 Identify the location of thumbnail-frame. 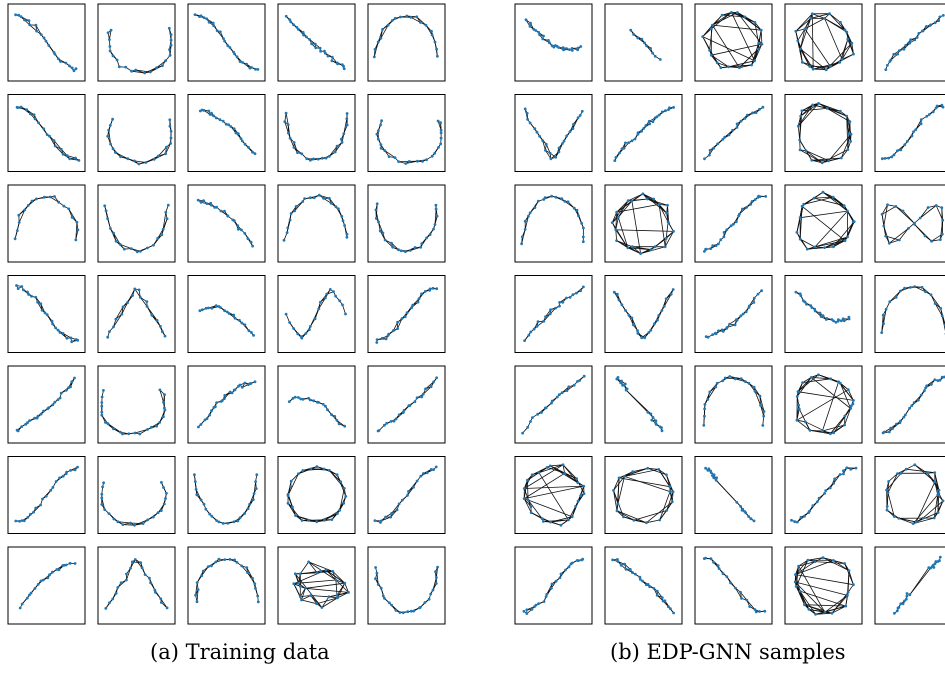
(643, 223).